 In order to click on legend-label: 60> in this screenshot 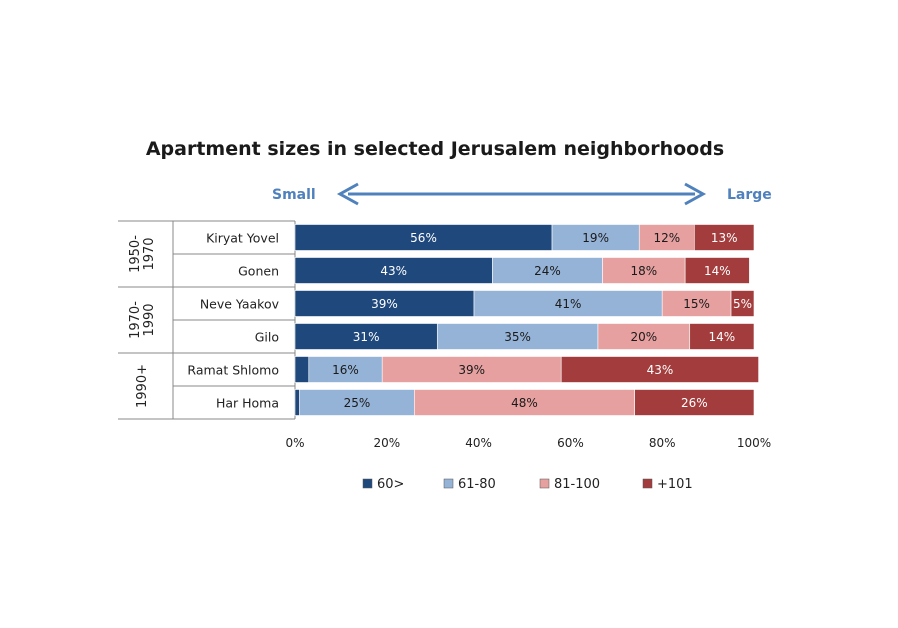, I will do `click(390, 484)`.